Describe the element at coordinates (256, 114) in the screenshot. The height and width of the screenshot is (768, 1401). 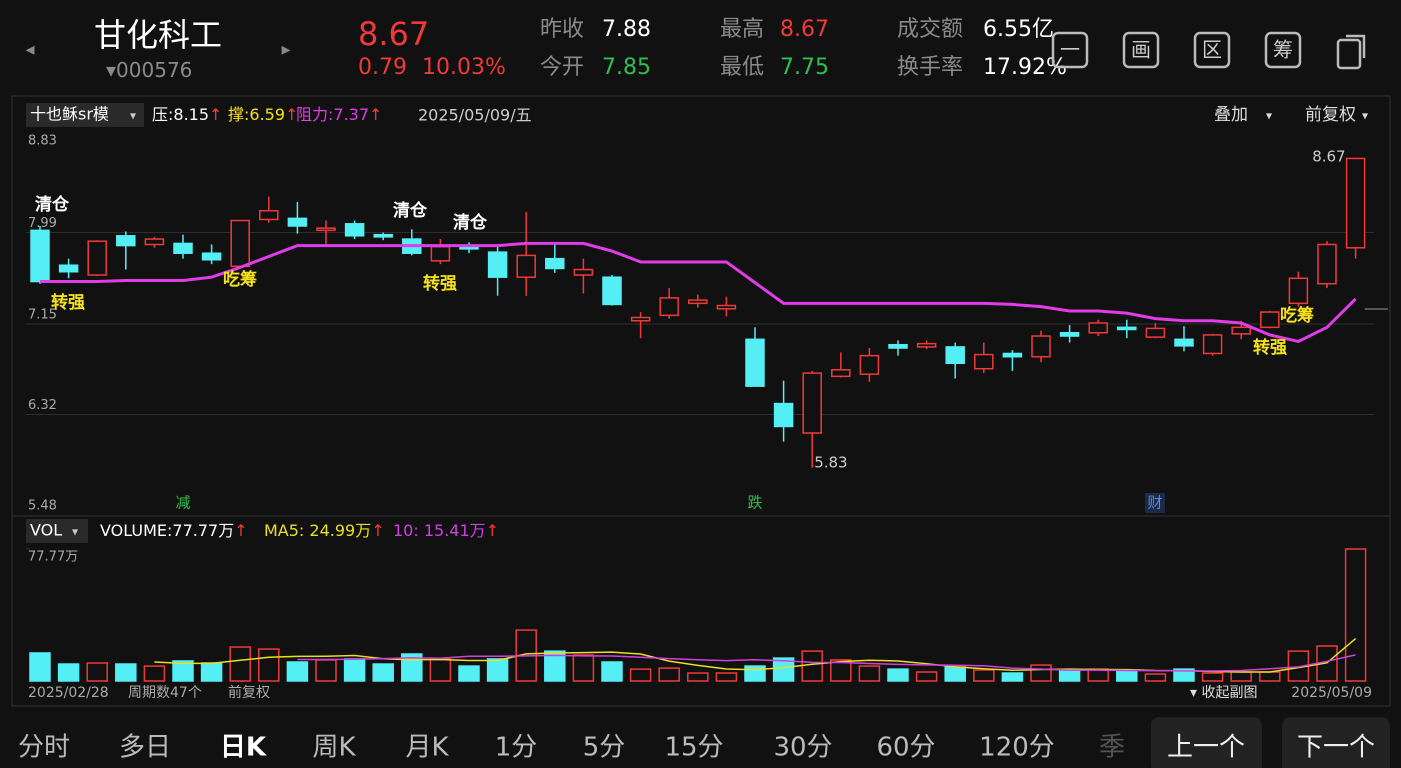
I see `support-text: 撑:6.59` at that location.